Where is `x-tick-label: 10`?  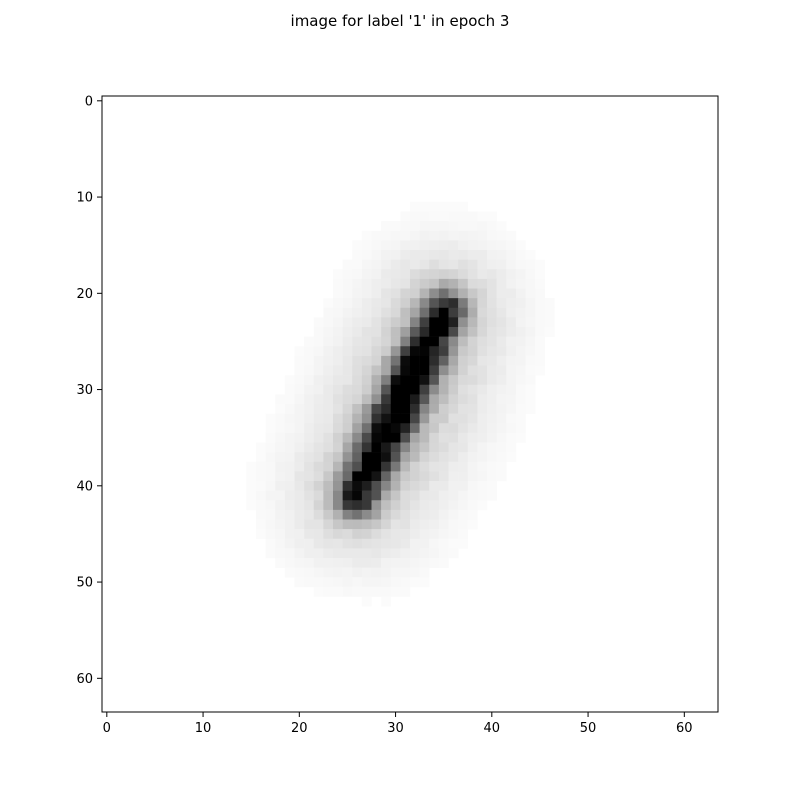
x-tick-label: 10 is located at coordinates (203, 728).